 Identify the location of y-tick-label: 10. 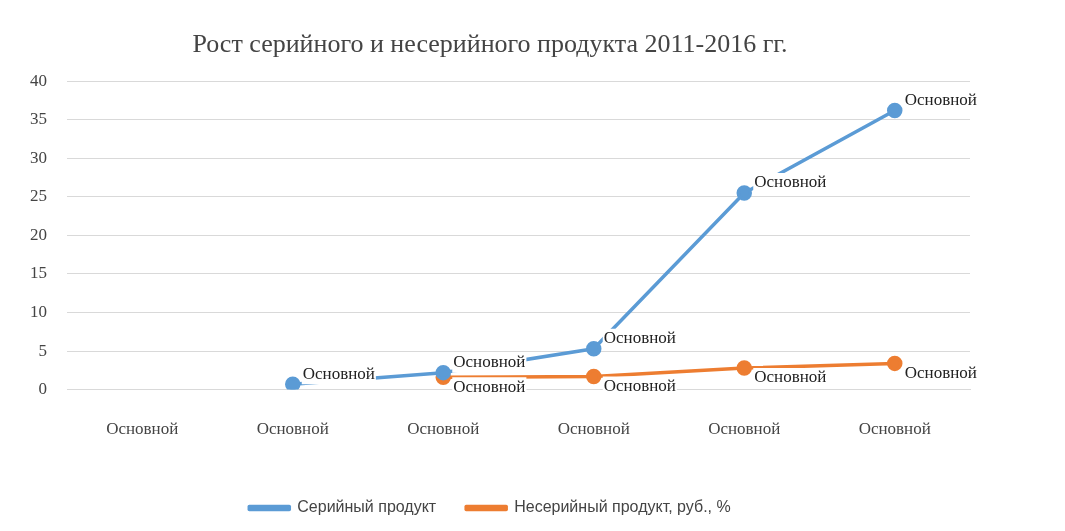
(38, 311).